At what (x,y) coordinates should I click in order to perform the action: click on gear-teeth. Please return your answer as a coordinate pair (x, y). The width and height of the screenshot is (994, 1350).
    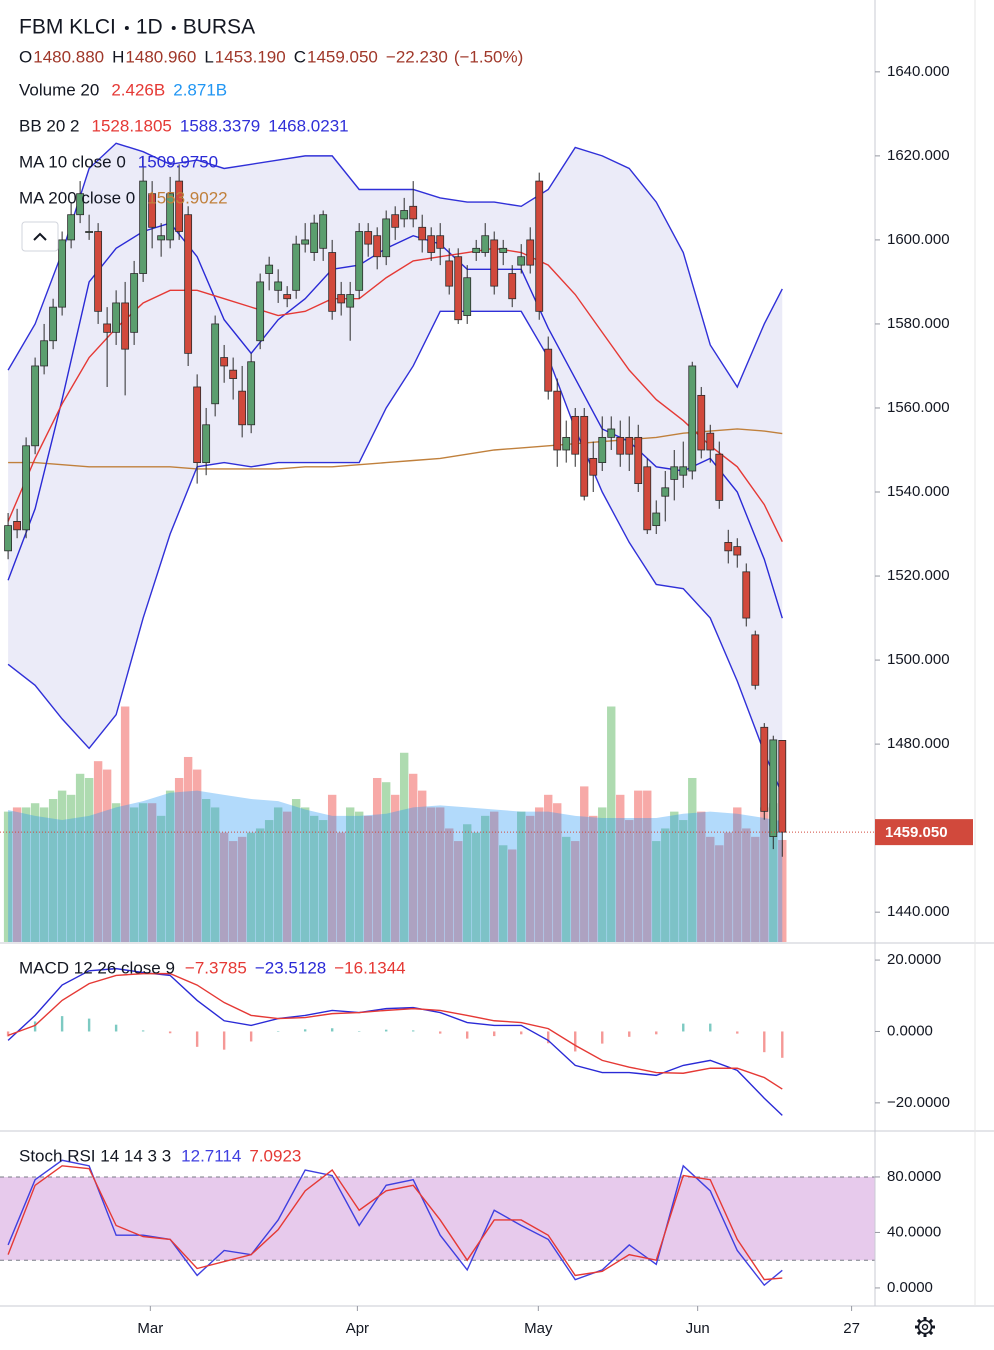
    Looking at the image, I should click on (925, 1327).